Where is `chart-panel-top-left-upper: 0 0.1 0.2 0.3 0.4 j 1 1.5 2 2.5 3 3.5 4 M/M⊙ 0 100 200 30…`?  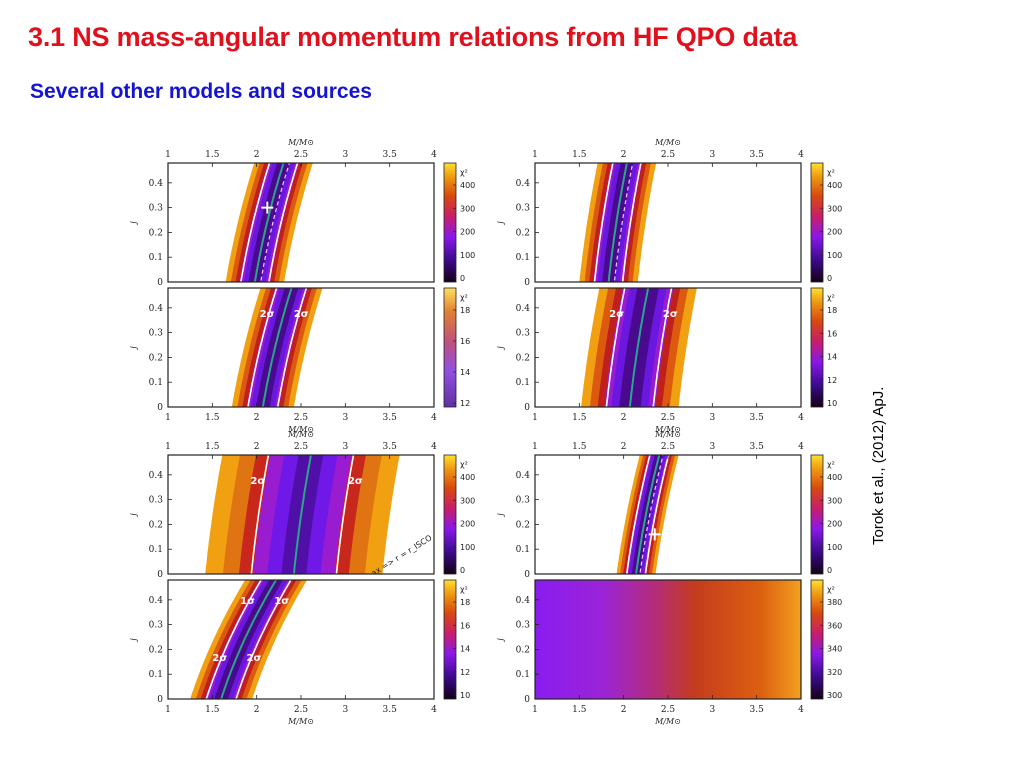 chart-panel-top-left-upper: 0 0.1 0.2 0.3 0.4 j 1 1.5 2 2.5 3 3.5 4 M/M⊙ 0 100 200 30… is located at coordinates (302, 213).